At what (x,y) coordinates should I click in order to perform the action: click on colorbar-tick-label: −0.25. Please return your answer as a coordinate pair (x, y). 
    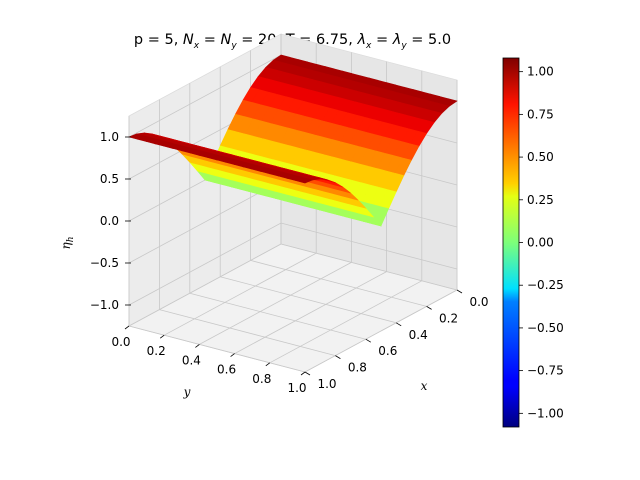
    Looking at the image, I should click on (545, 285).